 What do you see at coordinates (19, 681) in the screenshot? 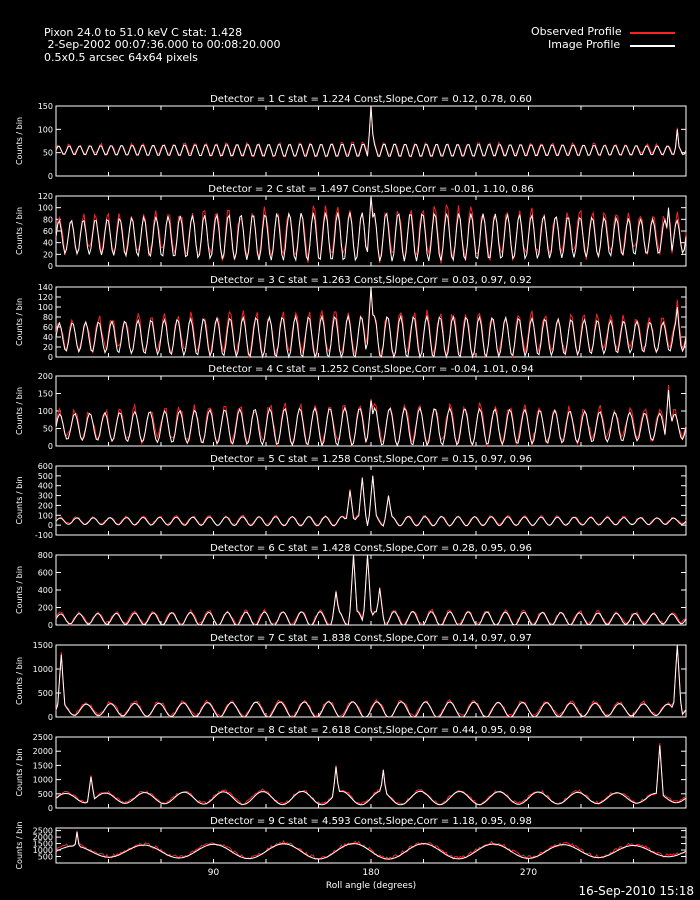
I see `panel-7-ylabel: Counts / bin` at bounding box center [19, 681].